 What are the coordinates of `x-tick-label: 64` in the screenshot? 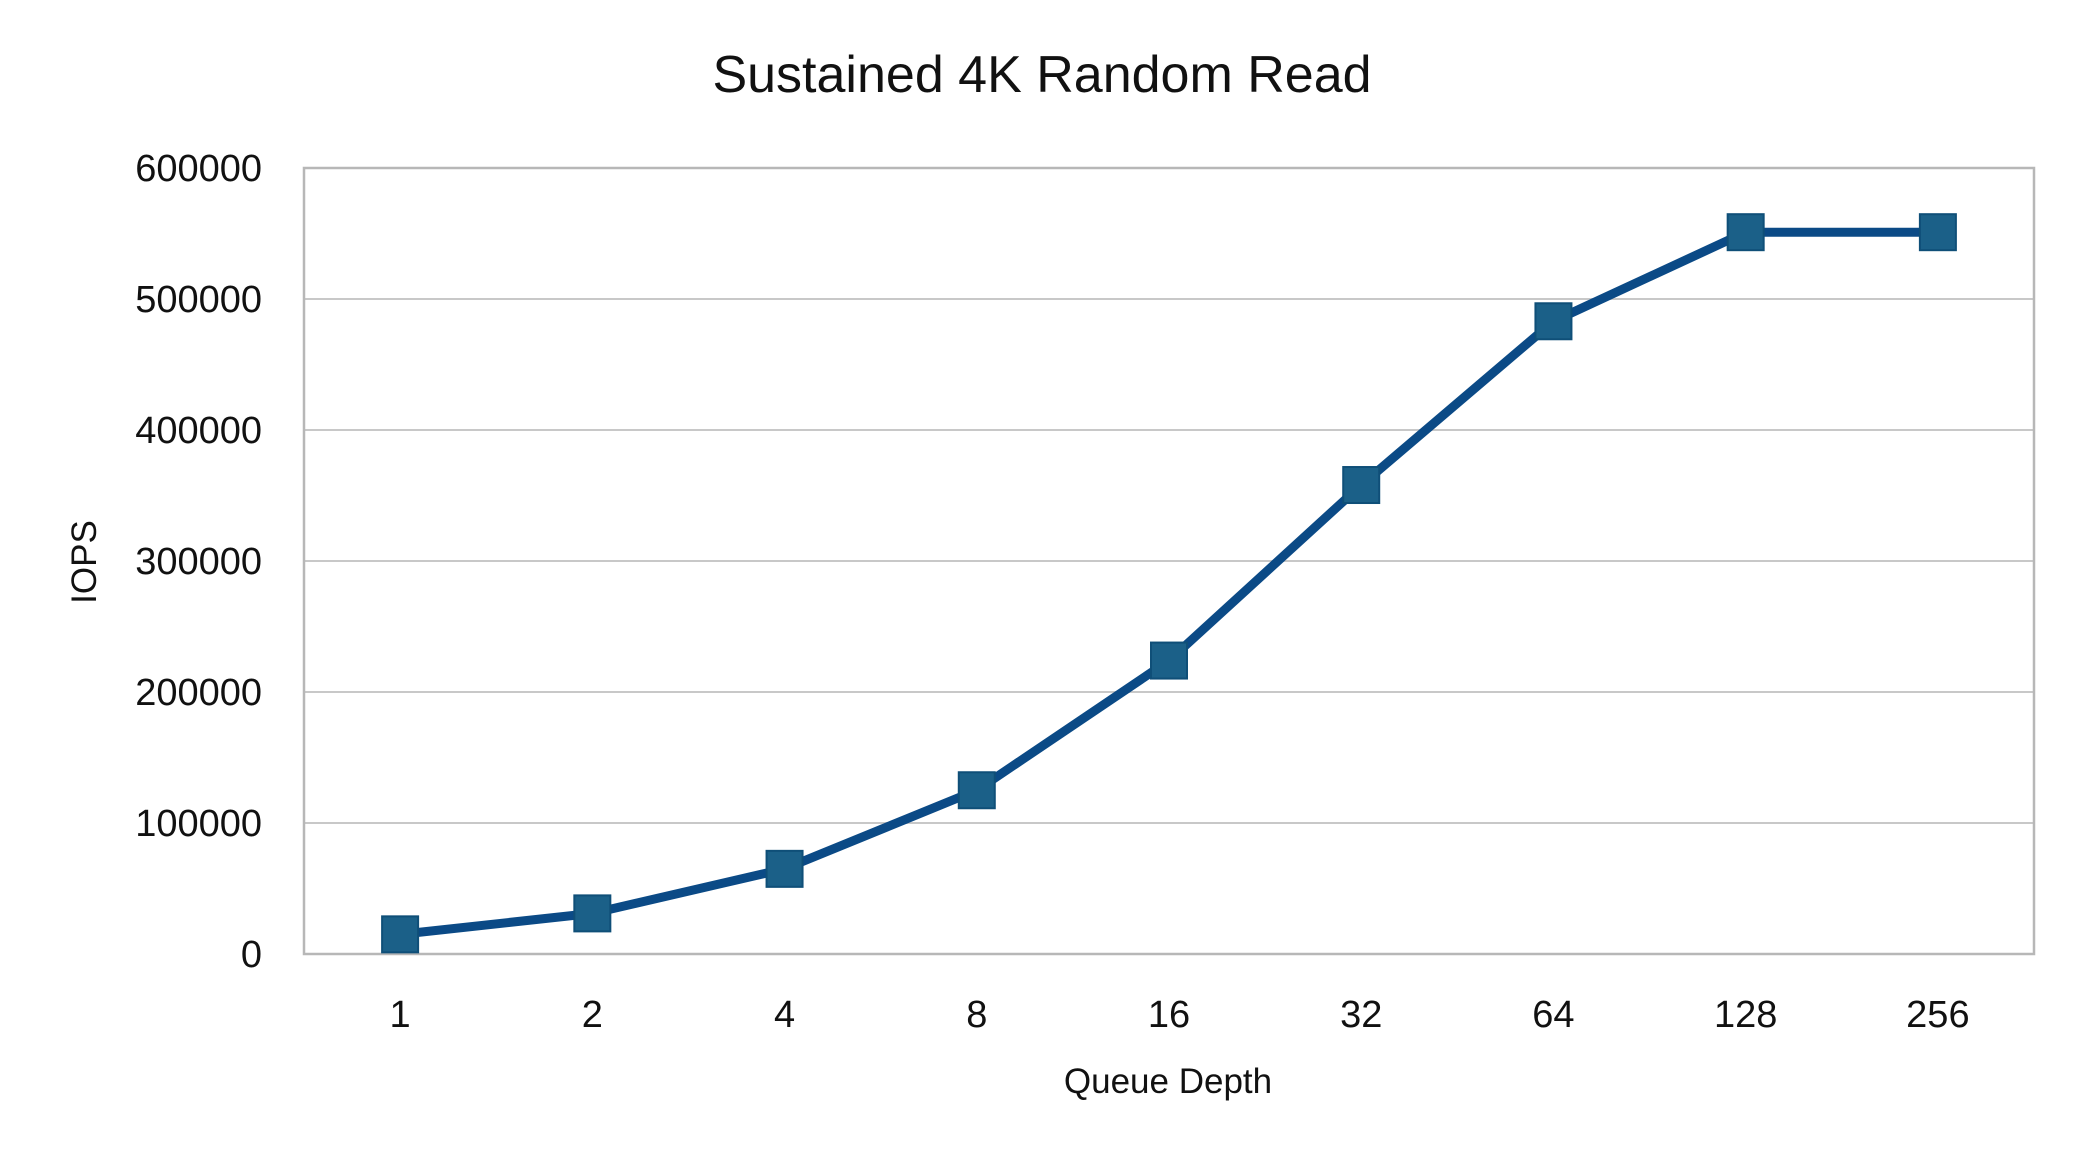 It's located at (1553, 1015).